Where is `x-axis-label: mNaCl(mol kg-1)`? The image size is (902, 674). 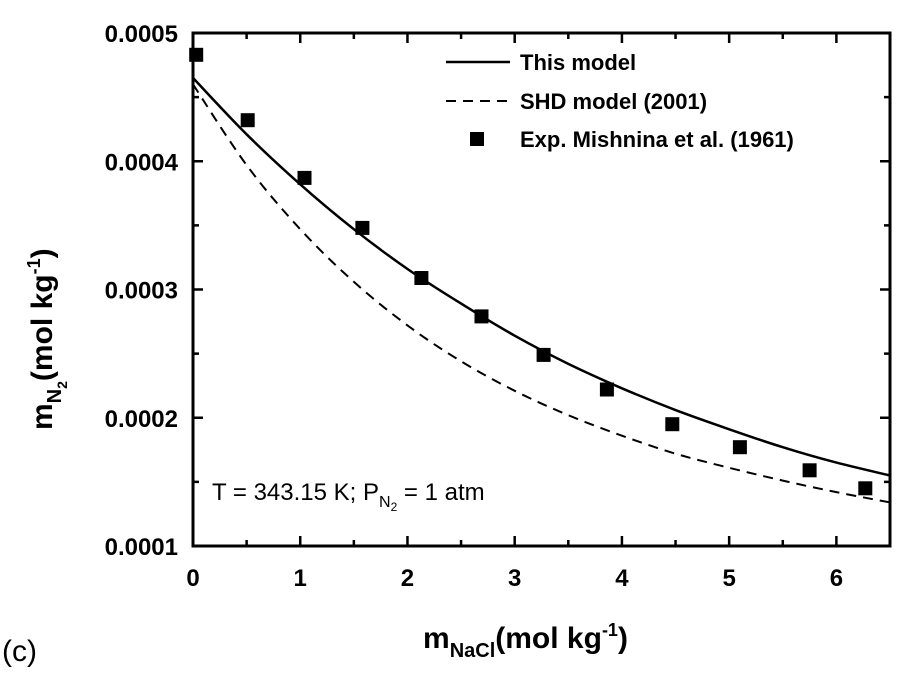 x-axis-label: mNaCl(mol kg-1) is located at coordinates (525, 641).